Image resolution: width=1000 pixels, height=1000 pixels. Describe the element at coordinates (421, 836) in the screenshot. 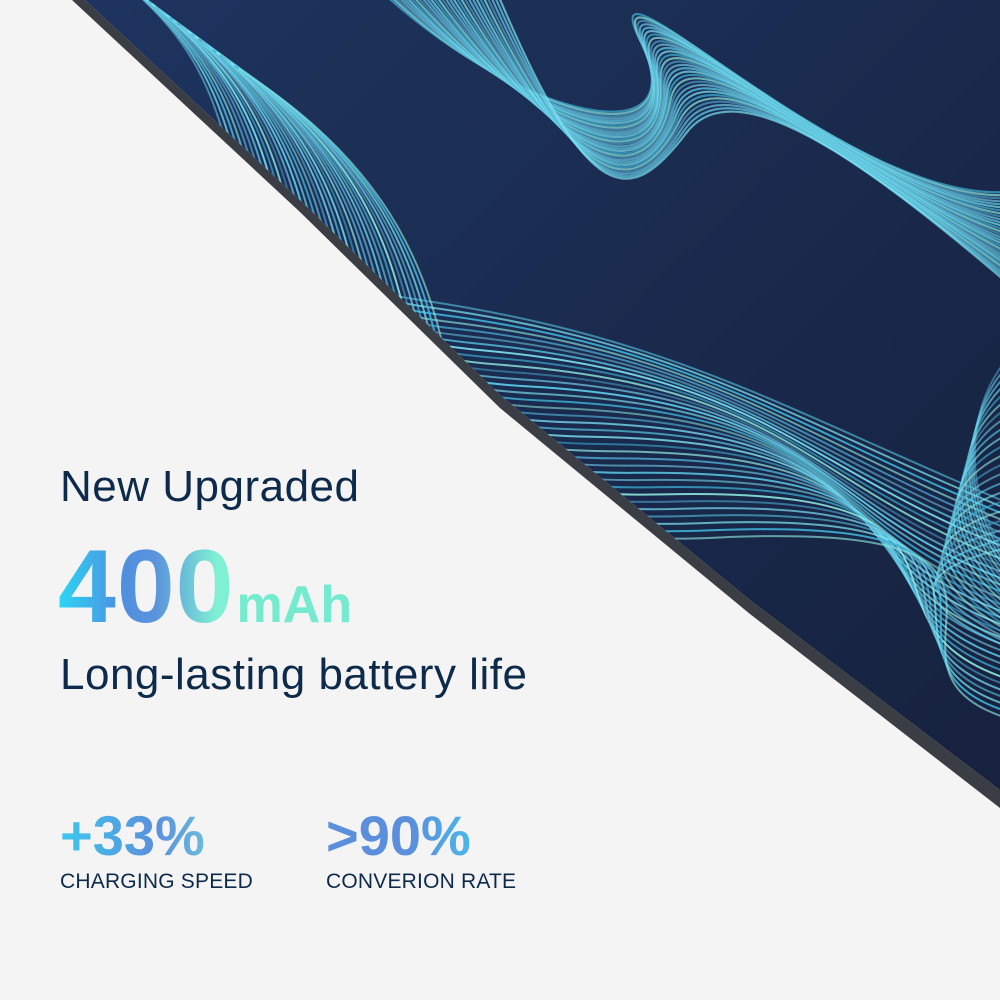

I see `stat-value: >90%` at that location.